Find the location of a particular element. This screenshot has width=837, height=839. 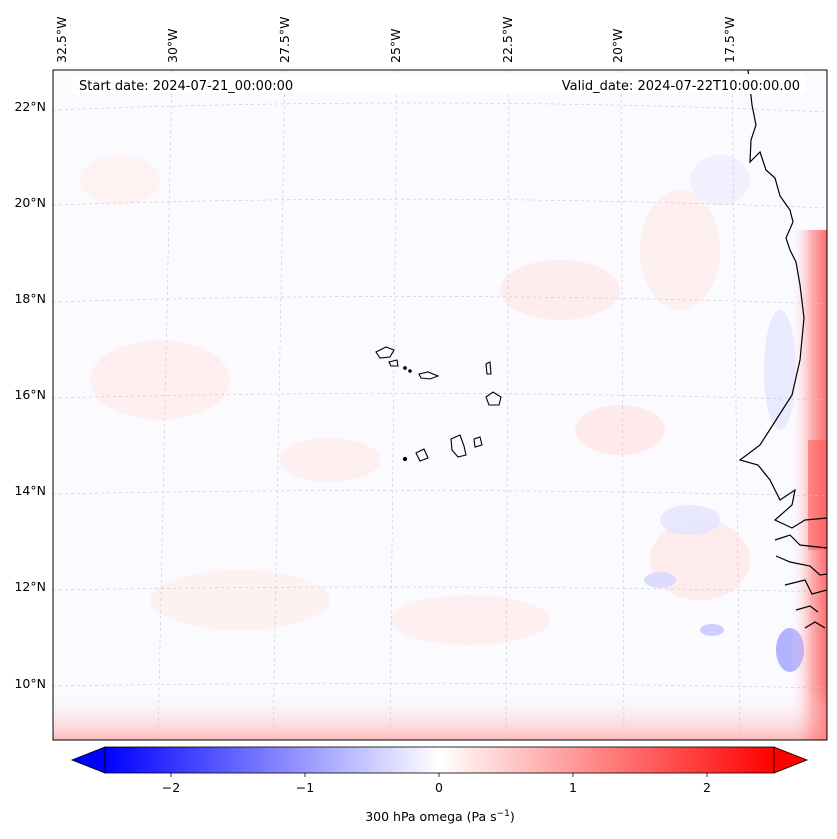

lon-label: 20°W is located at coordinates (617, 45).